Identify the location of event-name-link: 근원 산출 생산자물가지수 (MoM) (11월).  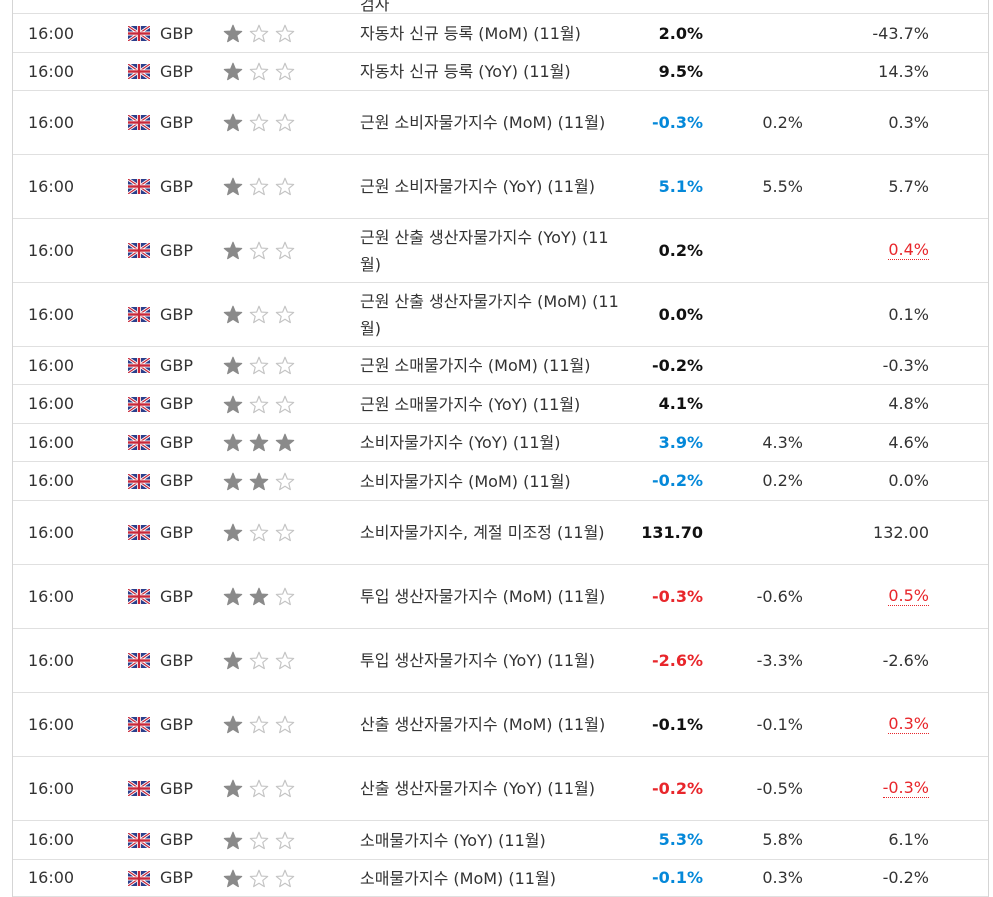
(494, 314).